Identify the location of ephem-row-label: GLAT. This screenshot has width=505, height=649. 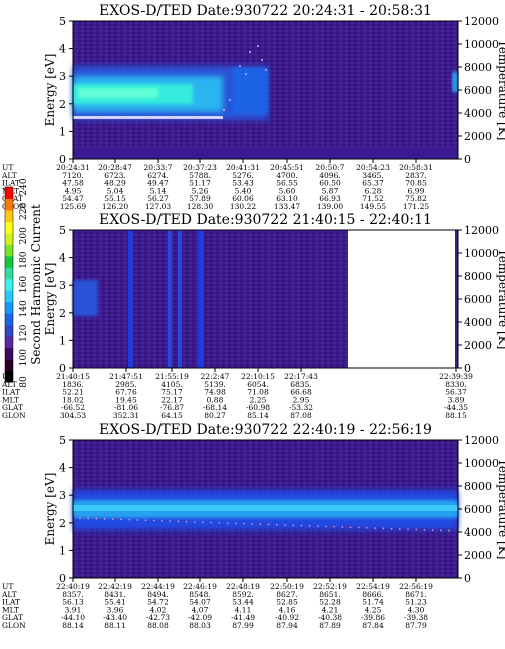
(12, 407).